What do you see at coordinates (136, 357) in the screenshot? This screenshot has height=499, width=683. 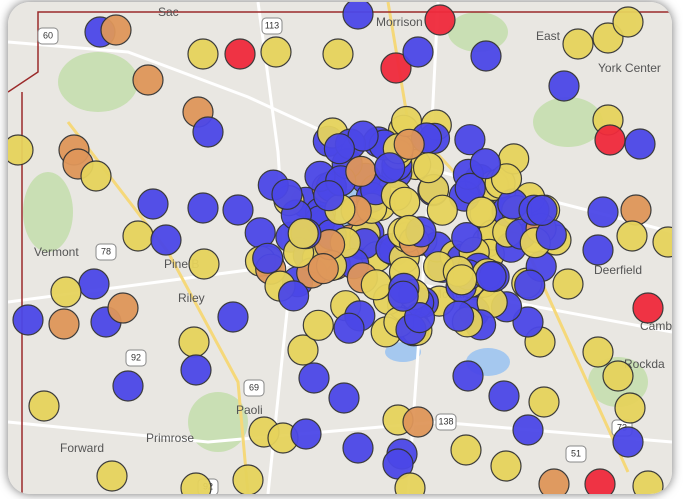 I see `road-number: 92` at bounding box center [136, 357].